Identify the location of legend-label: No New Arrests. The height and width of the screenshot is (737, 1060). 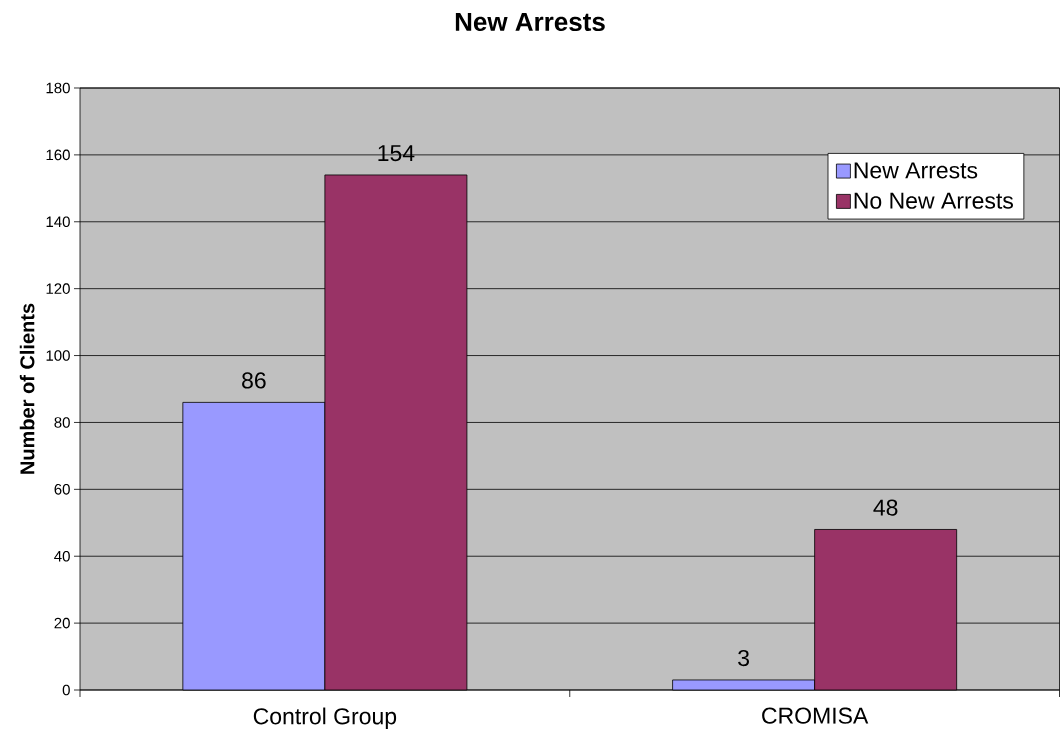
(933, 200).